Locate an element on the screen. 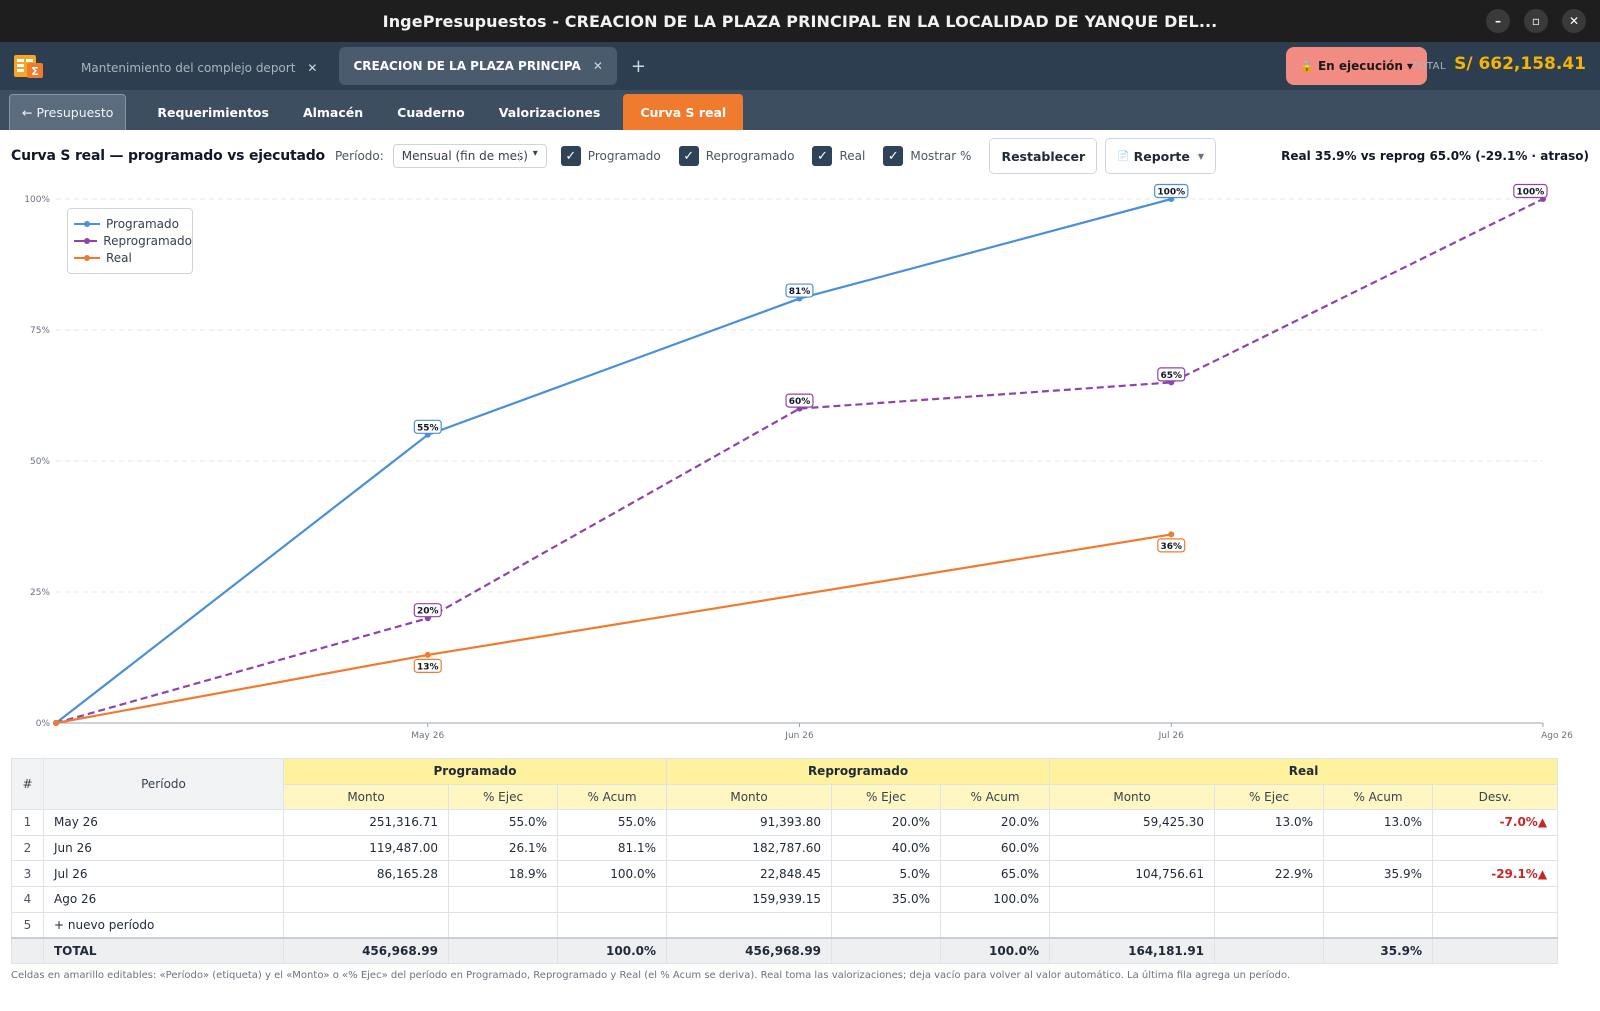 The width and height of the screenshot is (1600, 1011). legend-item-reprogramado: Reprogramado is located at coordinates (133, 240).